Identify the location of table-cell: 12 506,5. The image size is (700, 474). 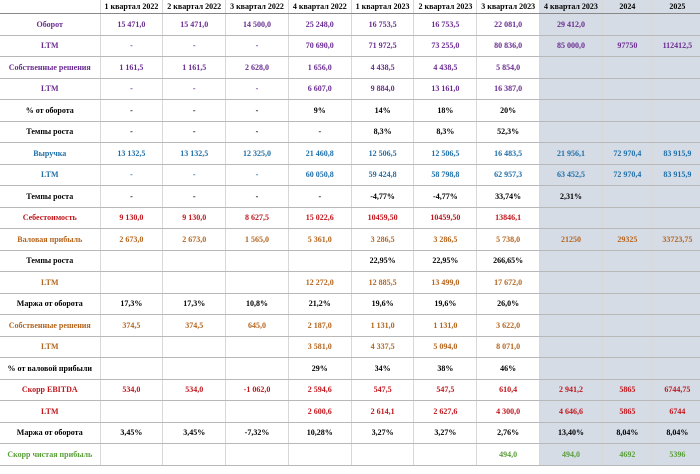
(445, 153).